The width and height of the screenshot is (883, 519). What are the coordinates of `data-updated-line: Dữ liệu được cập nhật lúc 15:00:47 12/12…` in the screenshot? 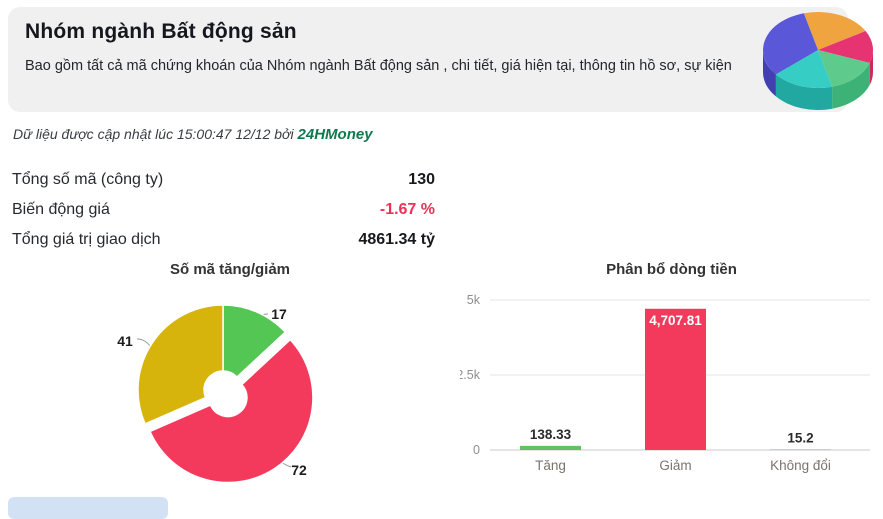 It's located at (193, 134).